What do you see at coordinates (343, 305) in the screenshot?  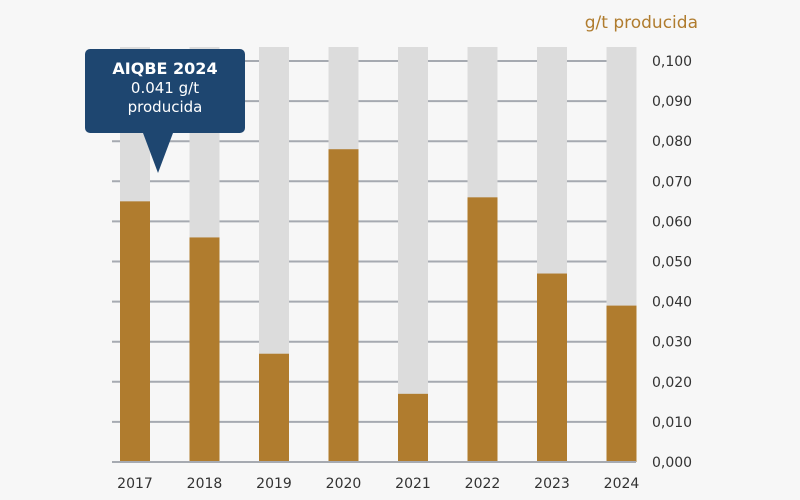 I see `bar-2020` at bounding box center [343, 305].